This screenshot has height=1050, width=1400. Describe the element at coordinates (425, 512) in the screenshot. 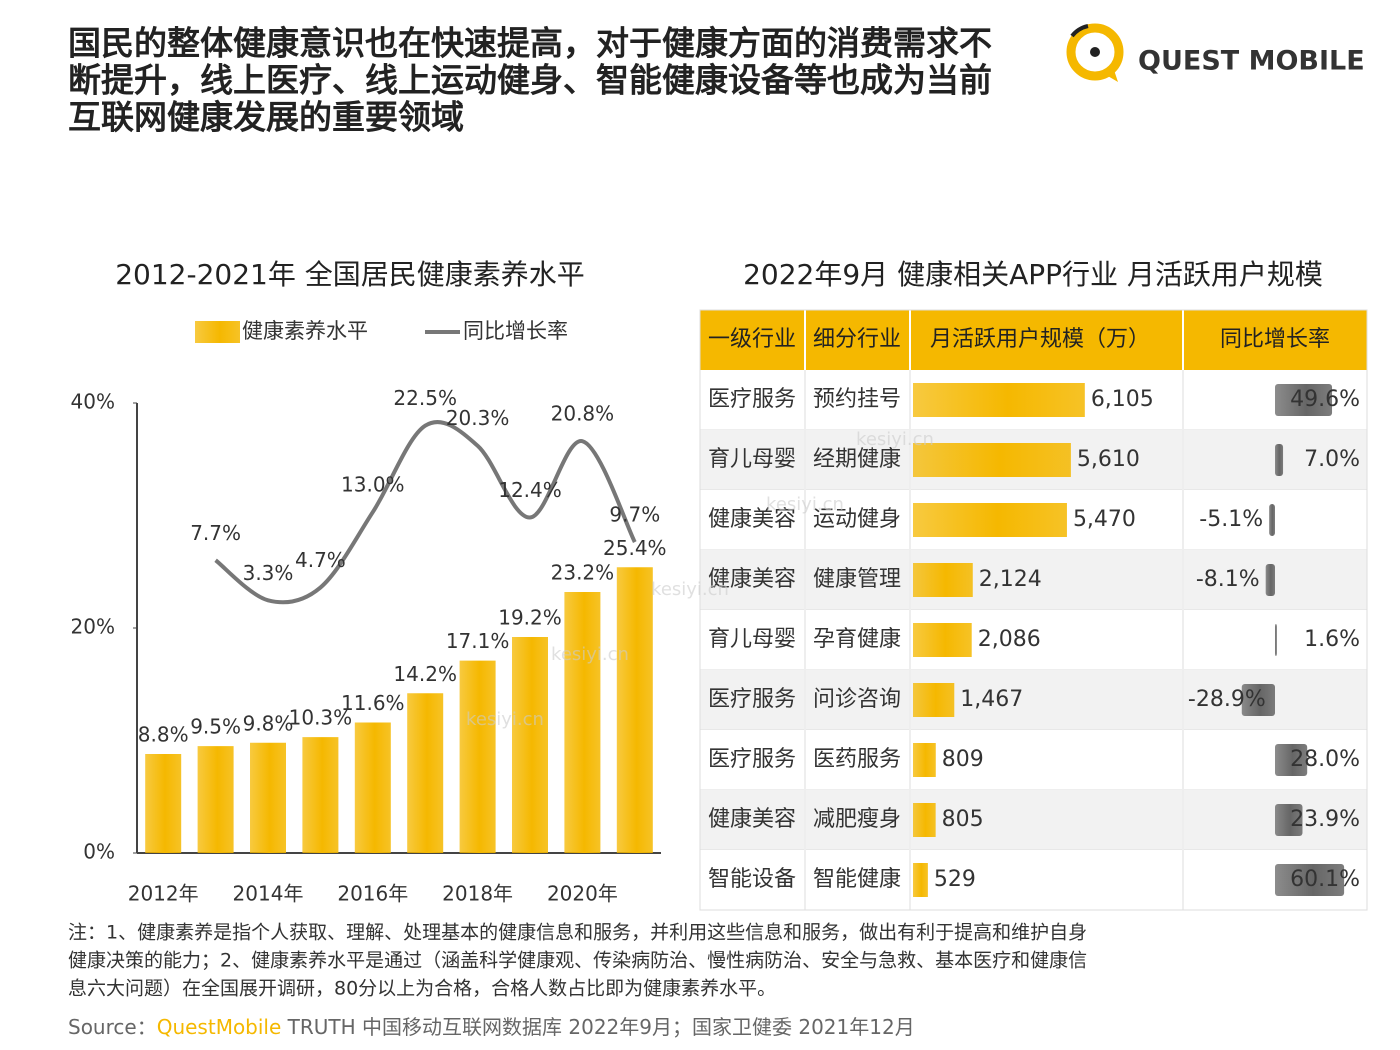

I see `line` at that location.